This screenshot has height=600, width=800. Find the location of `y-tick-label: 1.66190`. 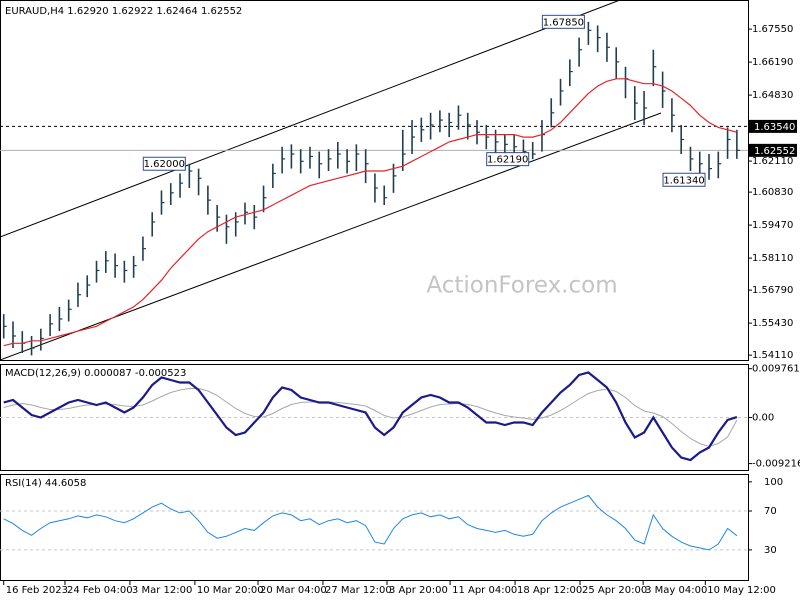

y-tick-label: 1.66190 is located at coordinates (772, 62).